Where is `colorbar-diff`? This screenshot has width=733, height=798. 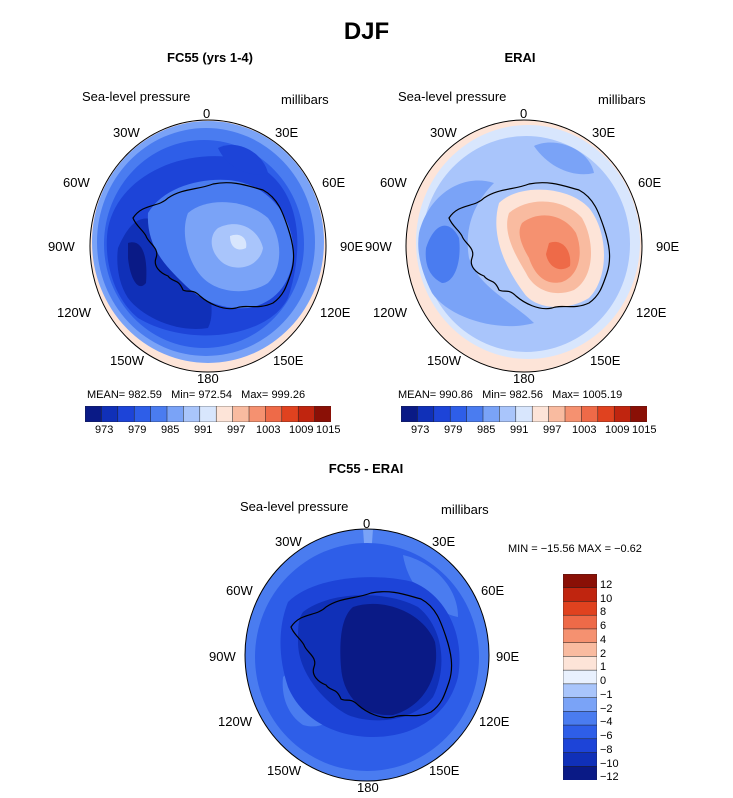 colorbar-diff is located at coordinates (580, 677).